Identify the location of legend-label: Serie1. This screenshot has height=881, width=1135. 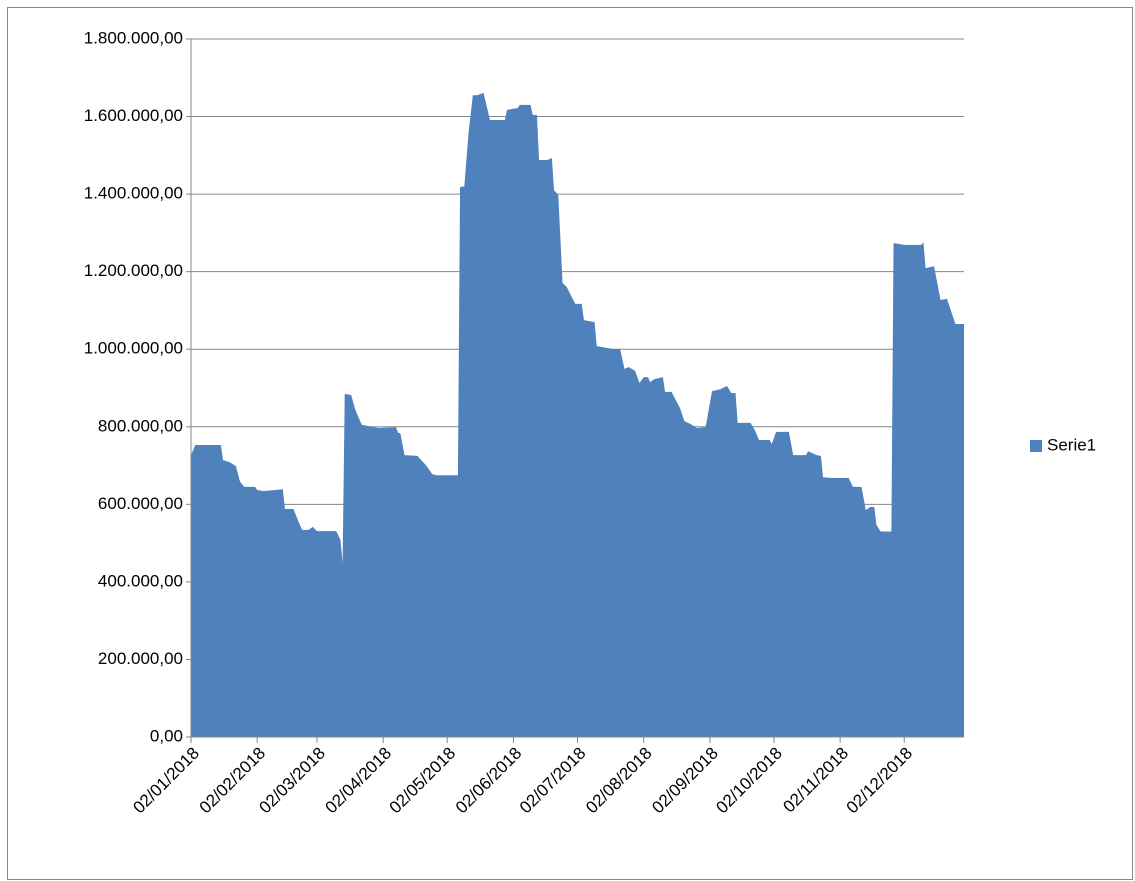
(1071, 444).